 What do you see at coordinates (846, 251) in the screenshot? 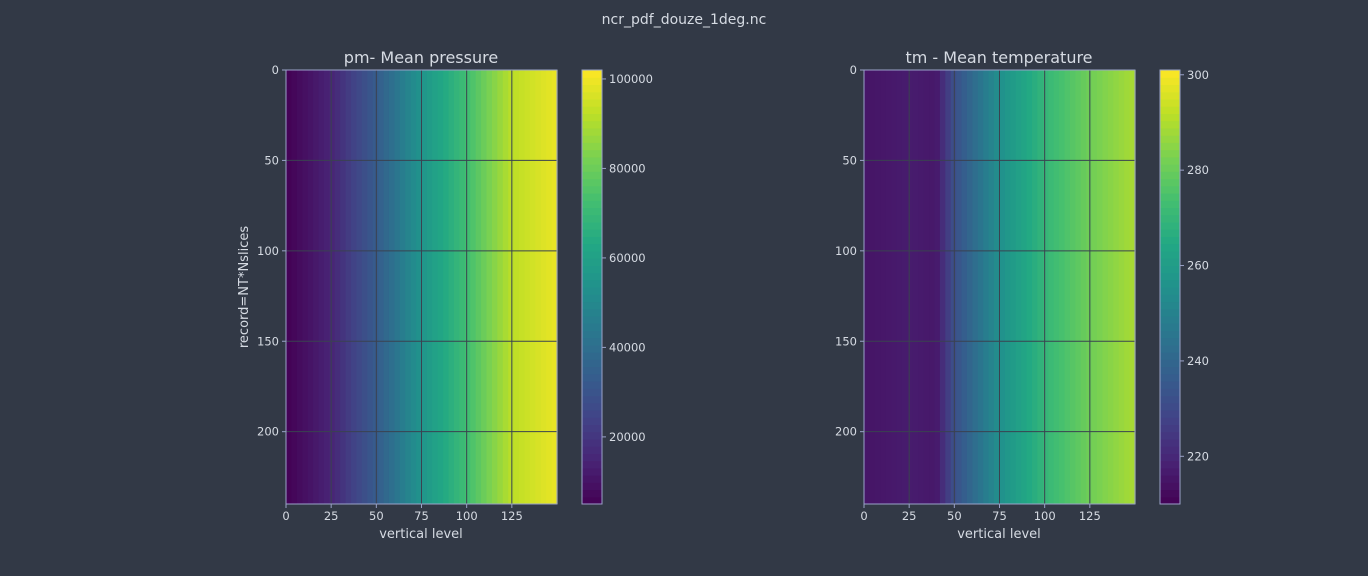
I see `temperature-y-tick-label: 100` at bounding box center [846, 251].